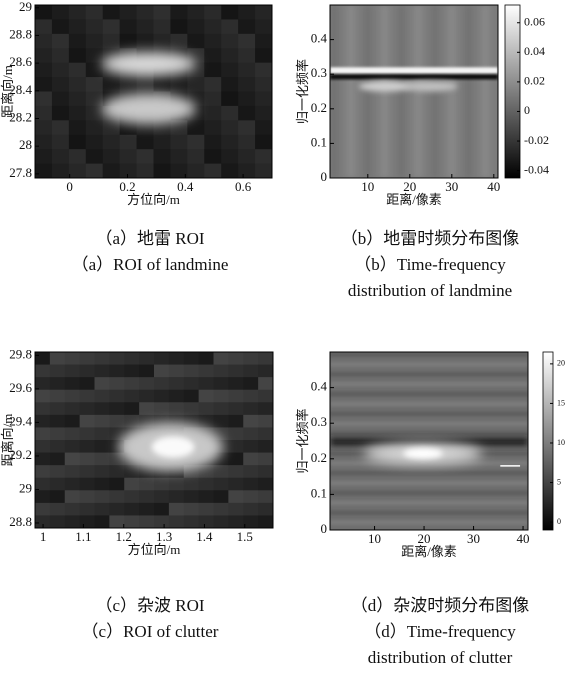 Image resolution: width=580 pixels, height=688 pixels. I want to click on y-tick-label: 0.4, so click(319, 38).